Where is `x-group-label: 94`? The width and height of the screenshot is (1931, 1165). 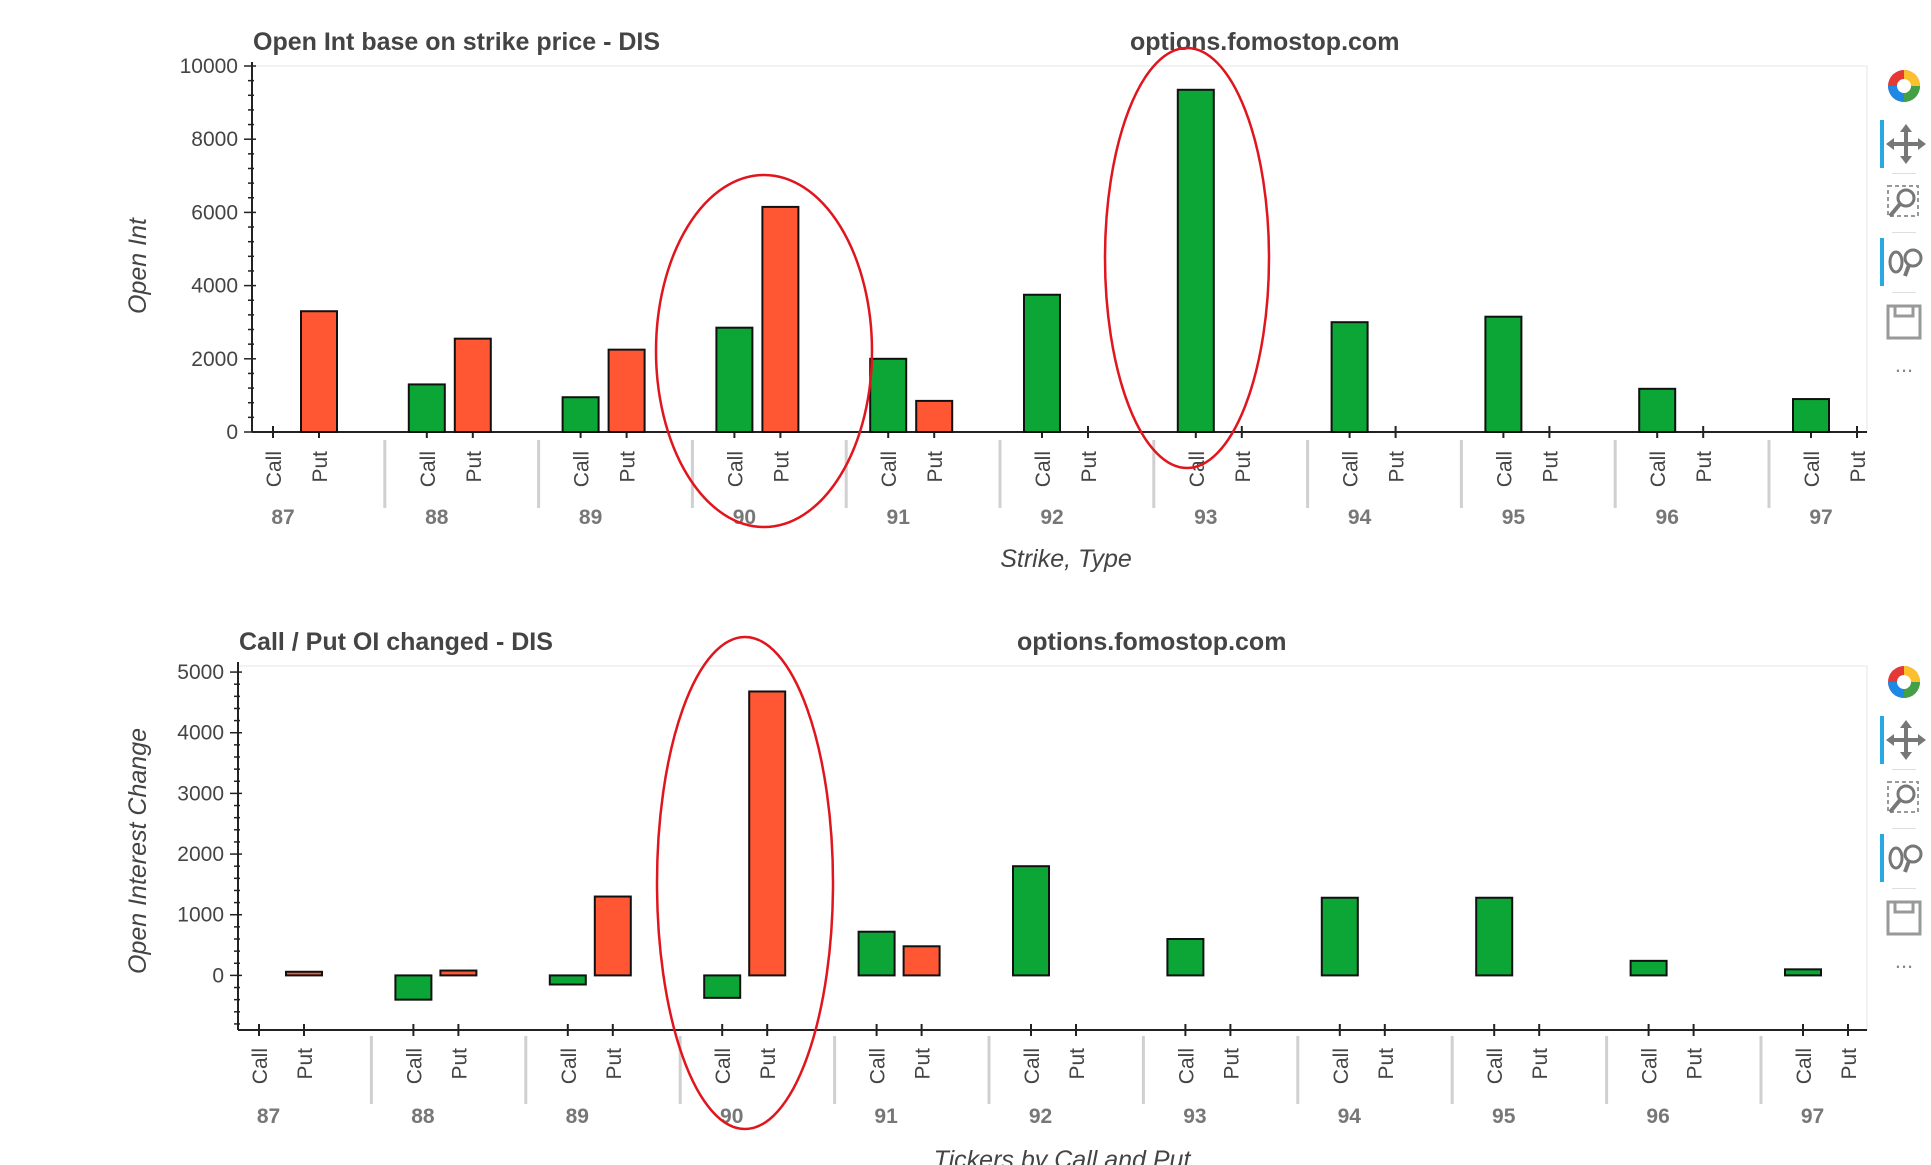
x-group-label: 94 is located at coordinates (1350, 1116).